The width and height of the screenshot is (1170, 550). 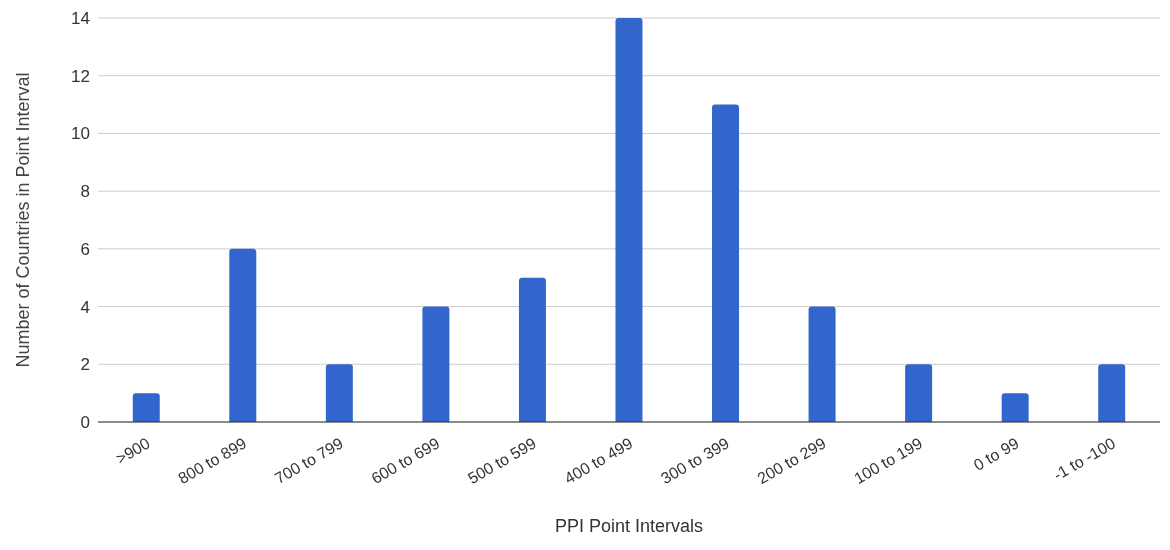 I want to click on x-tick-label: 0 to 99, so click(x=996, y=454).